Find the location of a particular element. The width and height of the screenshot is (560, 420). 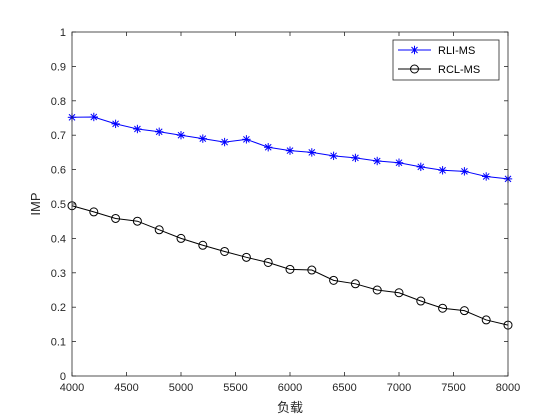

series-0-point-11-d2 is located at coordinates (312, 152).